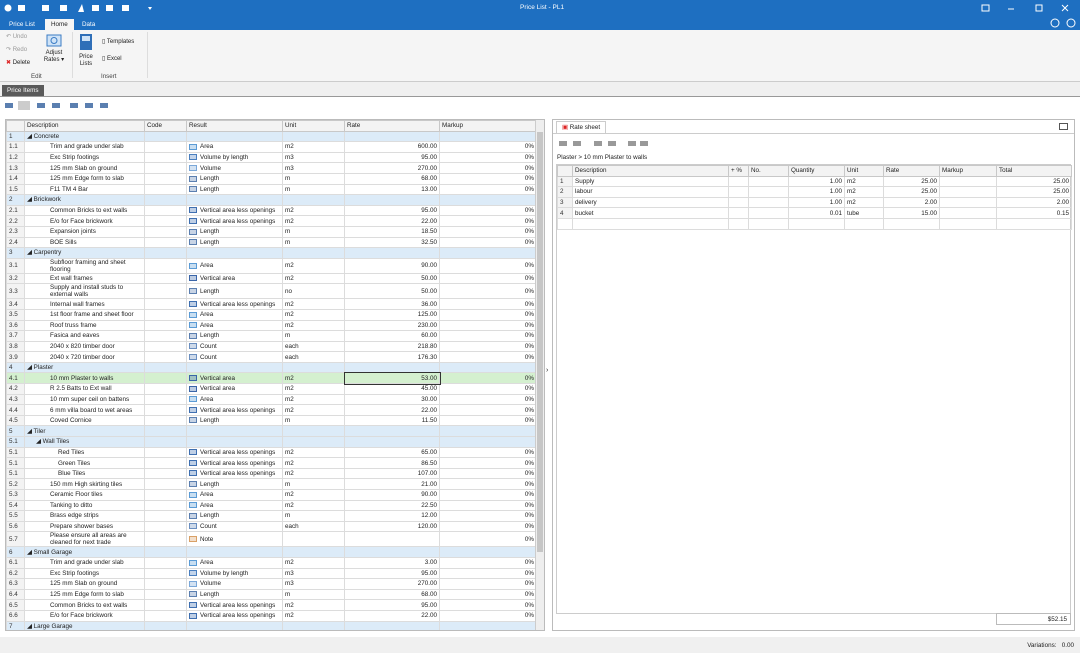 The height and width of the screenshot is (653, 1080). I want to click on scrollbar, so click(539, 375).